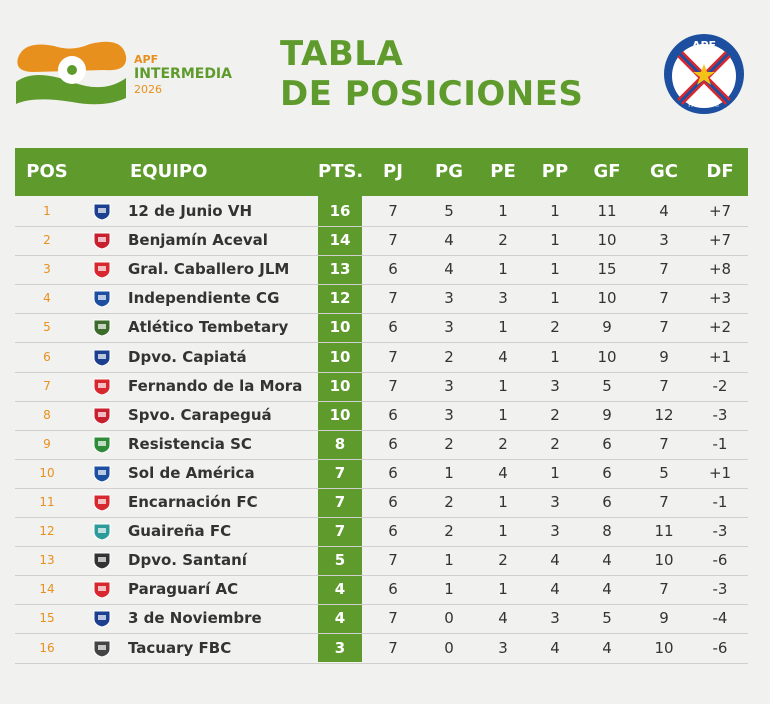 This screenshot has height=704, width=770. What do you see at coordinates (47, 502) in the screenshot?
I see `position: 11` at bounding box center [47, 502].